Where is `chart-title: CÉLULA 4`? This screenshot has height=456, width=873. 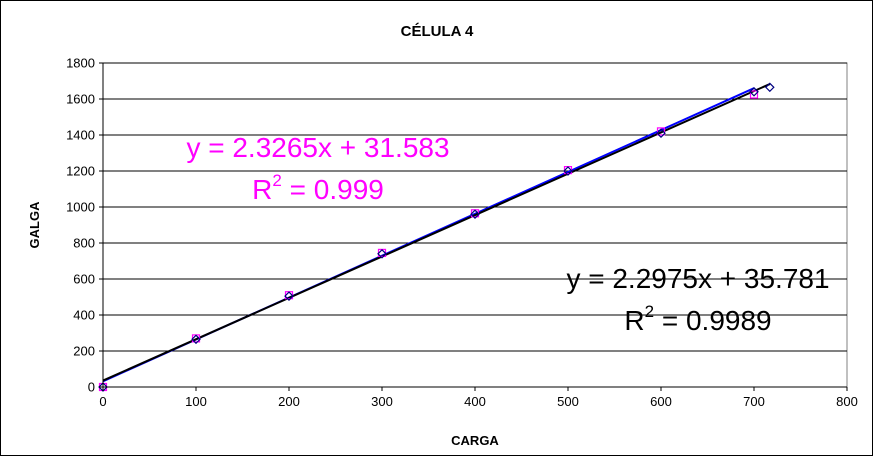
chart-title: CÉLULA 4 is located at coordinates (437, 31).